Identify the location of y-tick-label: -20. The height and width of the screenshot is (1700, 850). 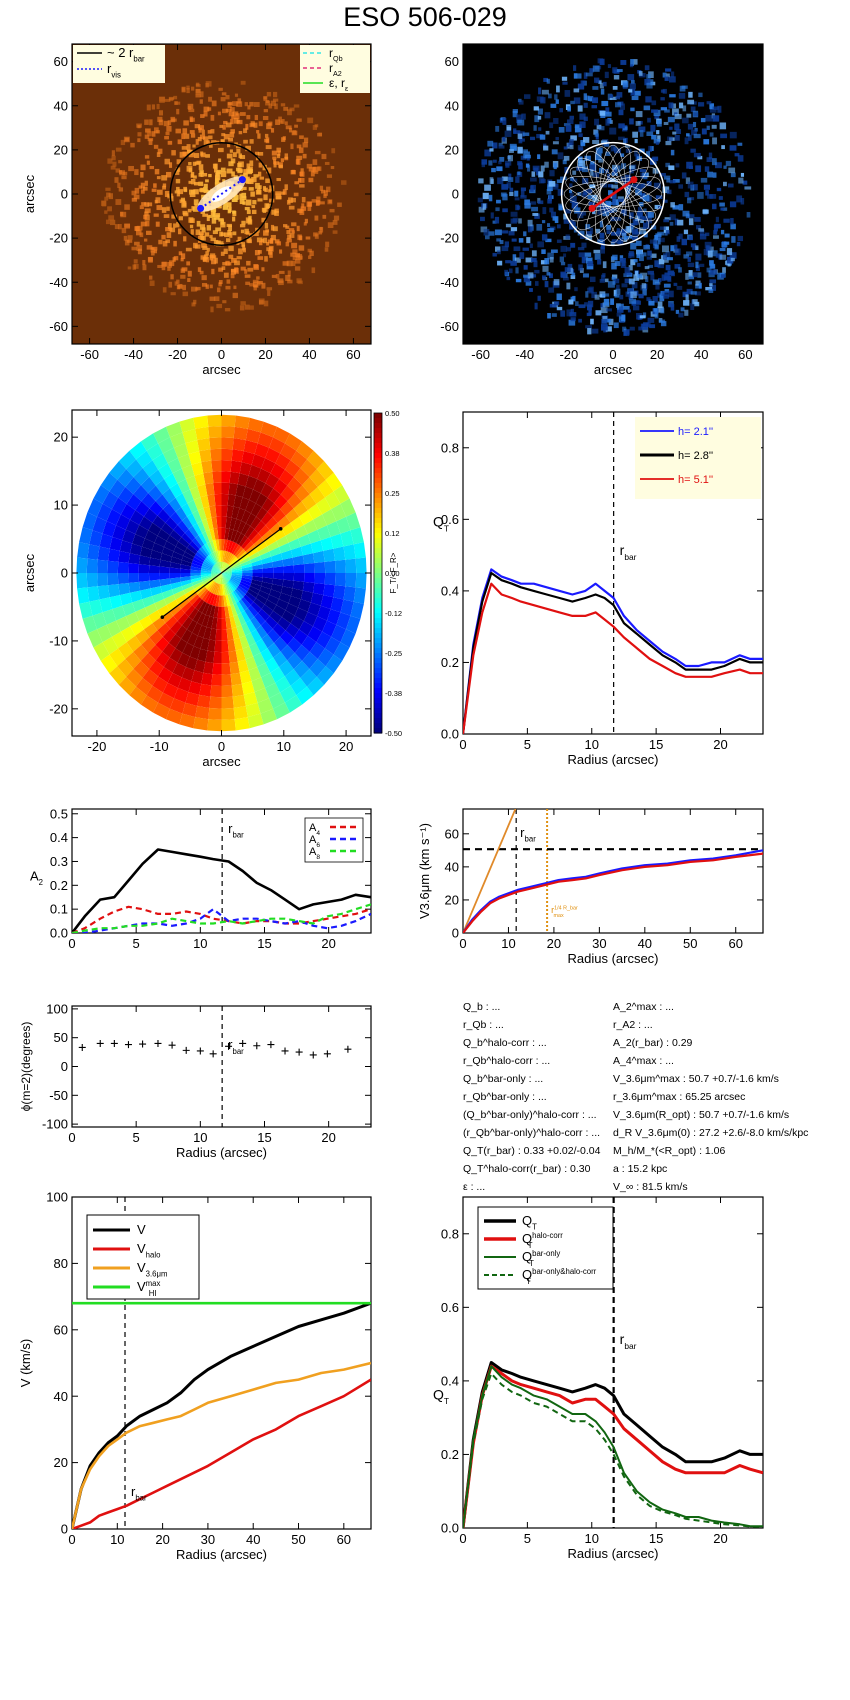
(58, 708).